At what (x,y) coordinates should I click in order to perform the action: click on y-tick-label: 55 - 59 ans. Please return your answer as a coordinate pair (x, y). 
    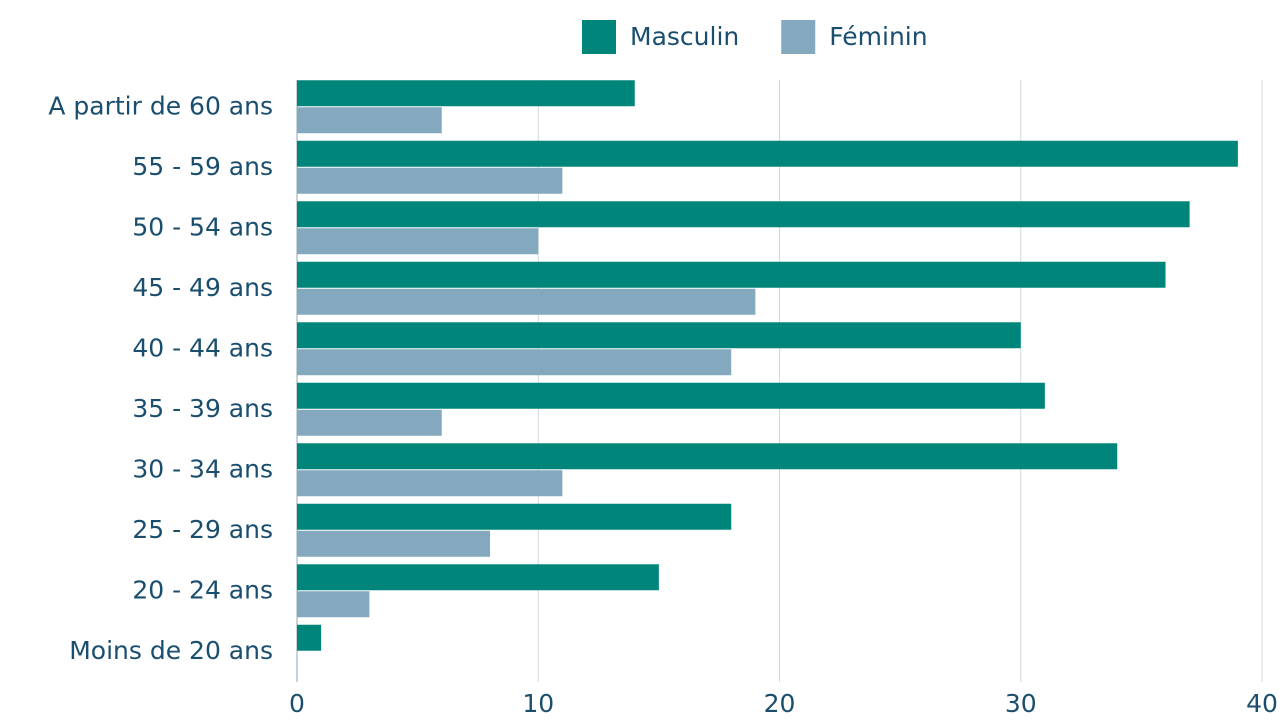
    Looking at the image, I should click on (202, 166).